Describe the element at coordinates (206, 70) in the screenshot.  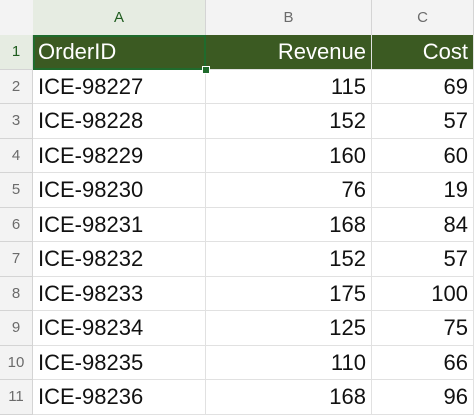
I see `fill-handle` at that location.